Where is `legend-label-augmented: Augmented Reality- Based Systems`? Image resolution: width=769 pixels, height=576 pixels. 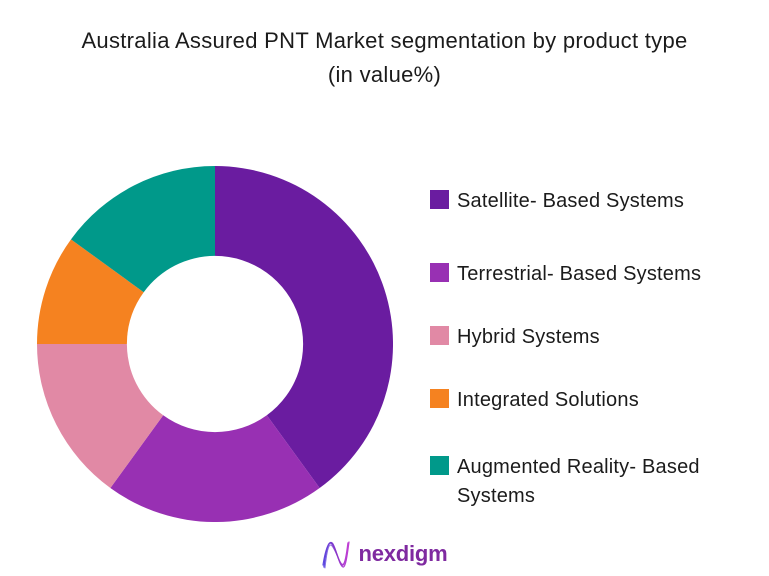
legend-label-augmented: Augmented Reality- Based Systems is located at coordinates (578, 481).